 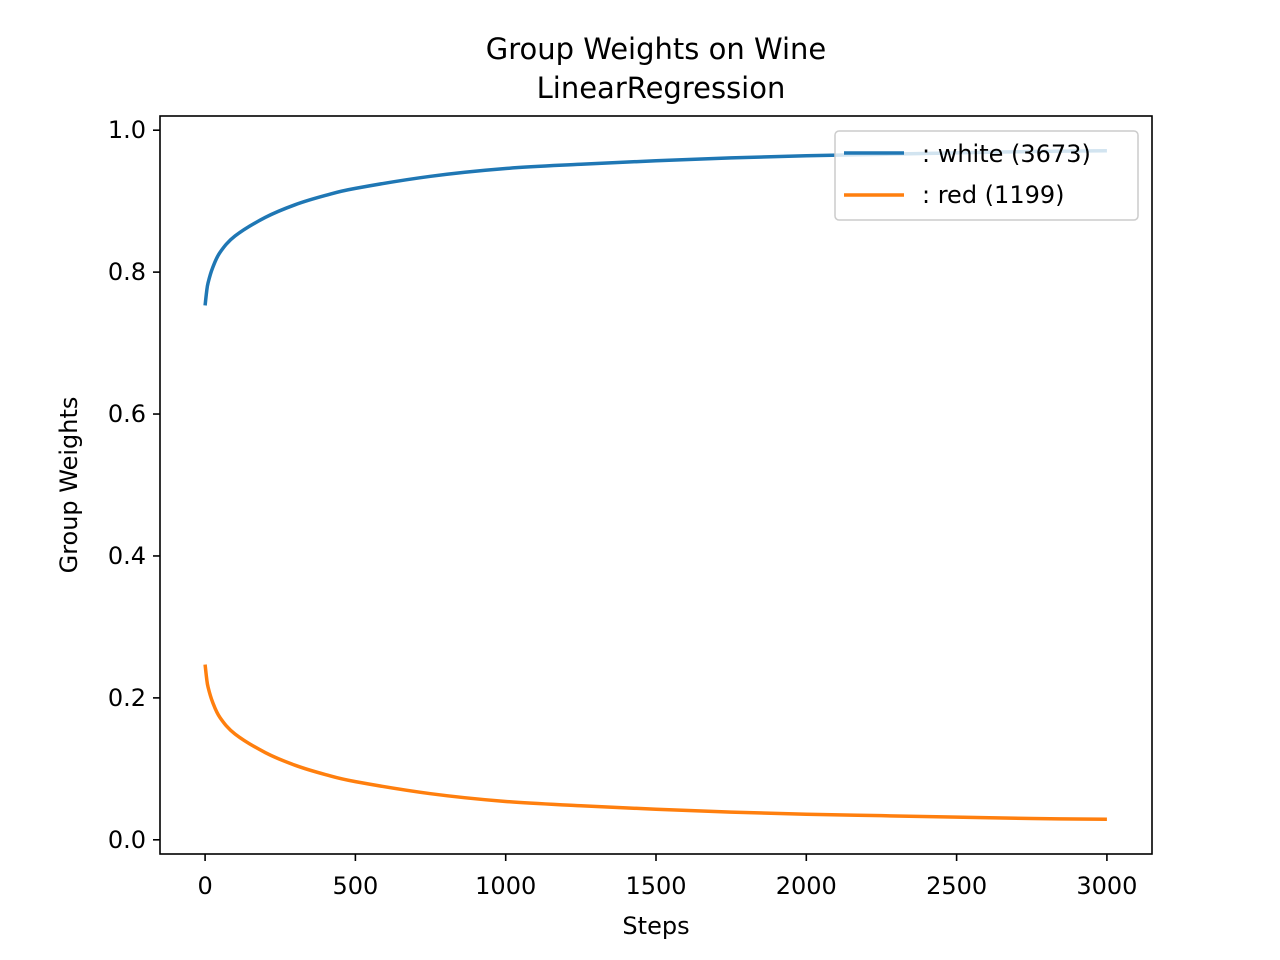 What do you see at coordinates (127, 130) in the screenshot?
I see `y-tick-label: 1.0` at bounding box center [127, 130].